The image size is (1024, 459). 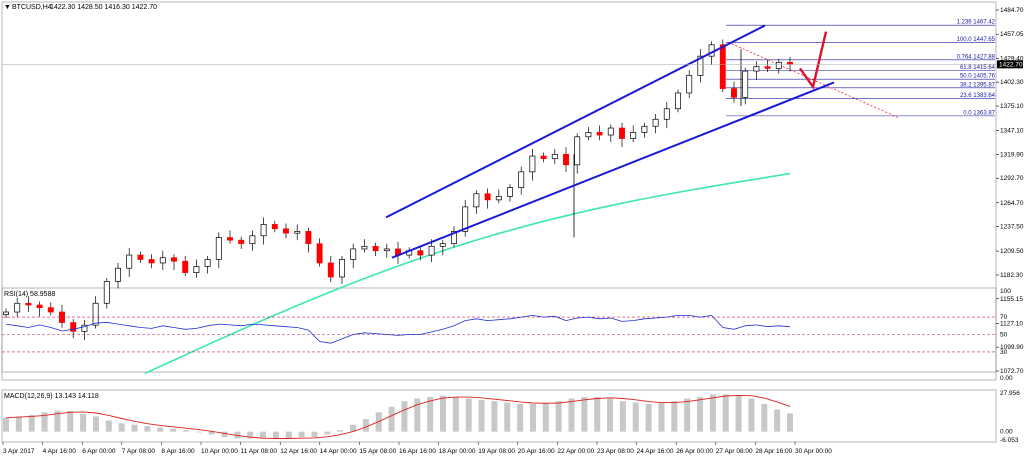 What do you see at coordinates (694, 451) in the screenshot?
I see `time-tick-label: 26 Apr 00:00` at bounding box center [694, 451].